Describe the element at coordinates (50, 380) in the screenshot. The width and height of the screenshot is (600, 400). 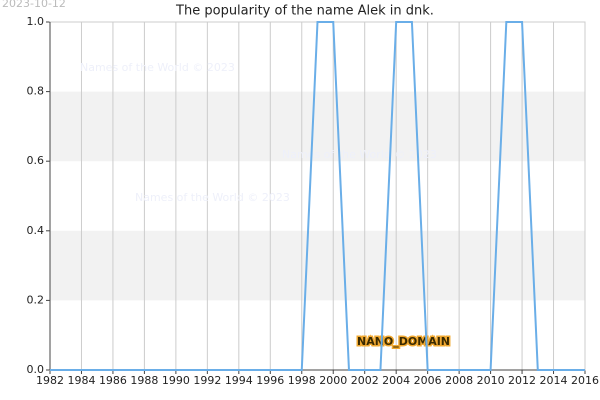
I see `x-tick-label: 1982` at that location.